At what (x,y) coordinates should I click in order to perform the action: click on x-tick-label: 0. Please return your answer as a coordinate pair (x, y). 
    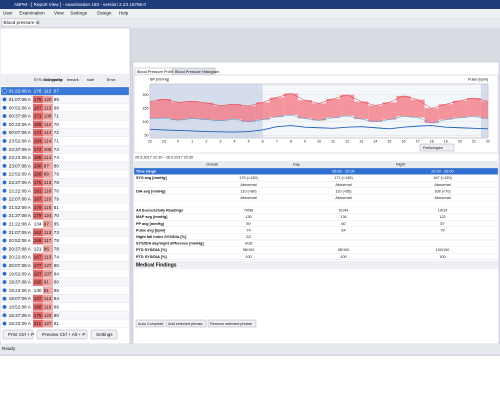
    Looking at the image, I should click on (178, 141).